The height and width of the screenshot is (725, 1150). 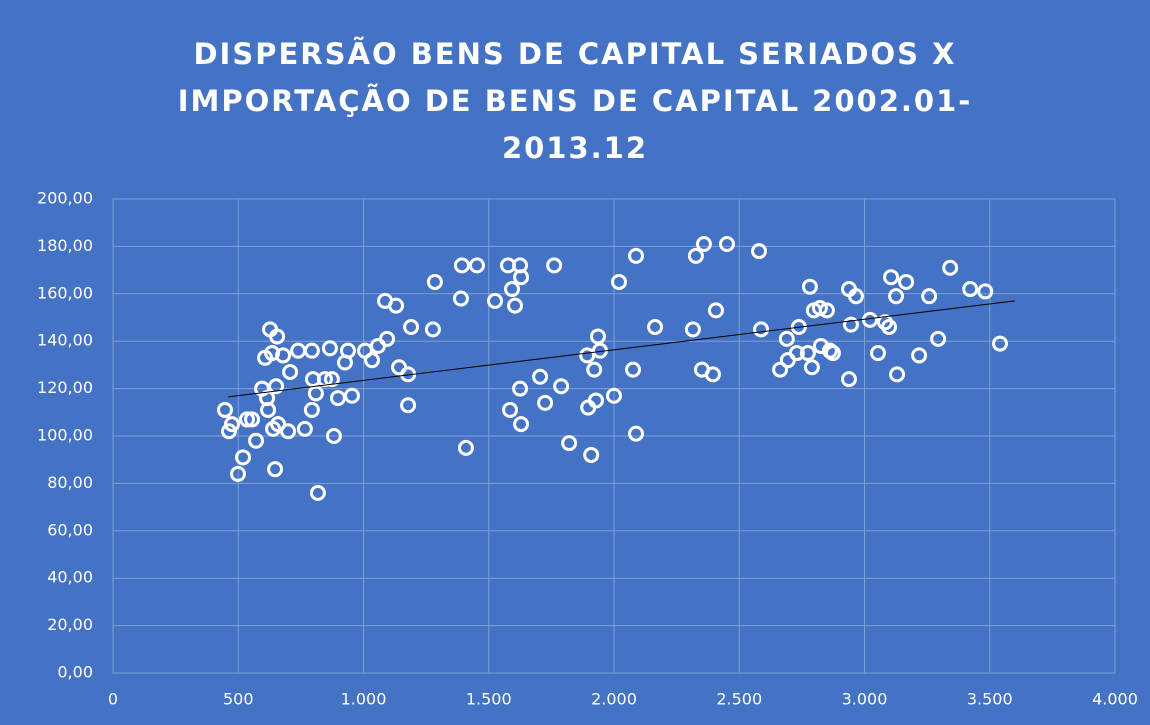 I want to click on y-tick-label: 0,00, so click(x=75, y=672).